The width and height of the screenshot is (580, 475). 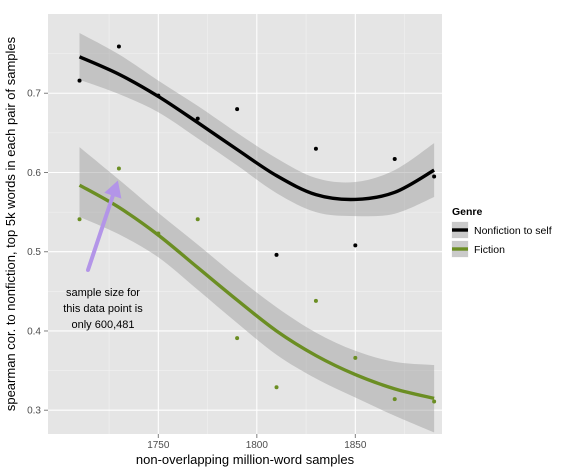 I want to click on y-tick-label: 0.6, so click(x=34, y=173).